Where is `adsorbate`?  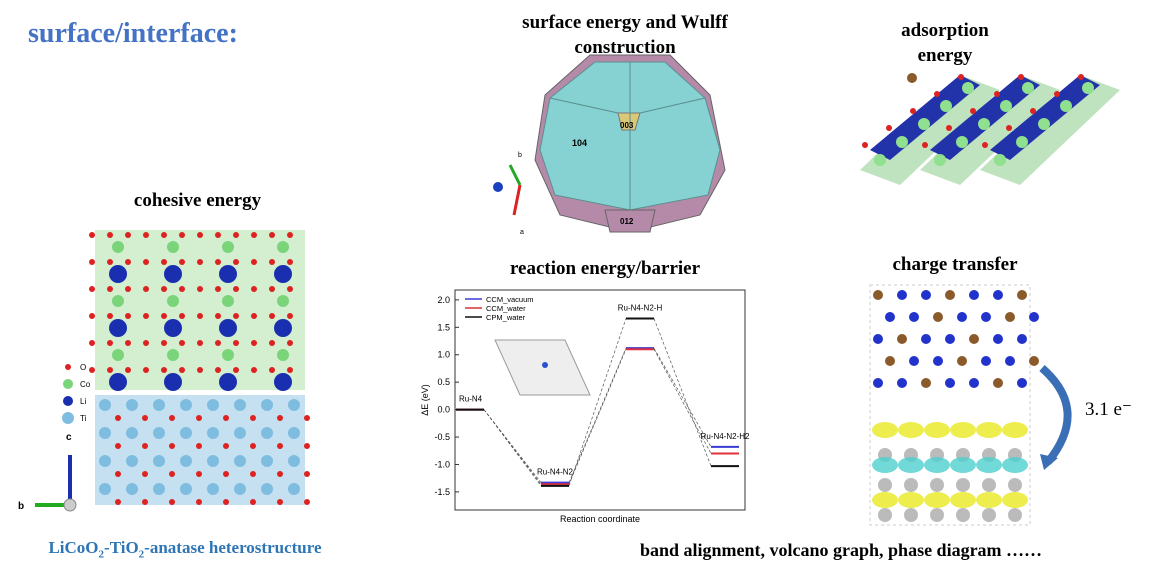 adsorbate is located at coordinates (912, 78).